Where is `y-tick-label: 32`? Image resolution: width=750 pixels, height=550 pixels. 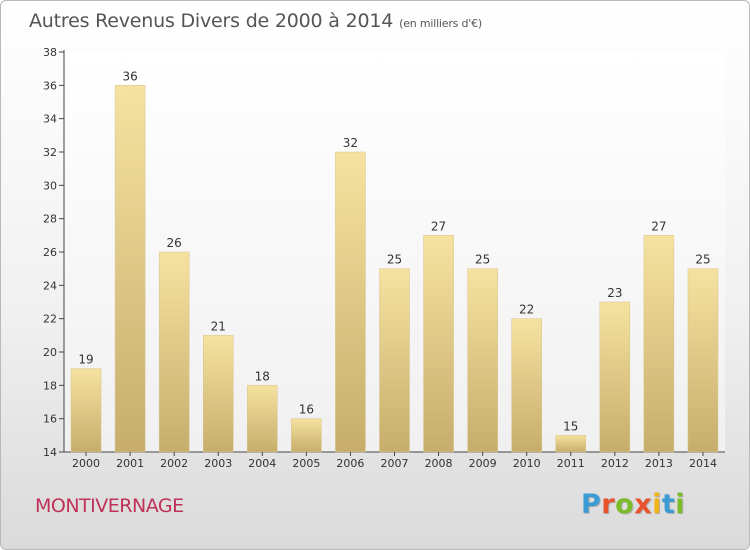
y-tick-label: 32 is located at coordinates (50, 152).